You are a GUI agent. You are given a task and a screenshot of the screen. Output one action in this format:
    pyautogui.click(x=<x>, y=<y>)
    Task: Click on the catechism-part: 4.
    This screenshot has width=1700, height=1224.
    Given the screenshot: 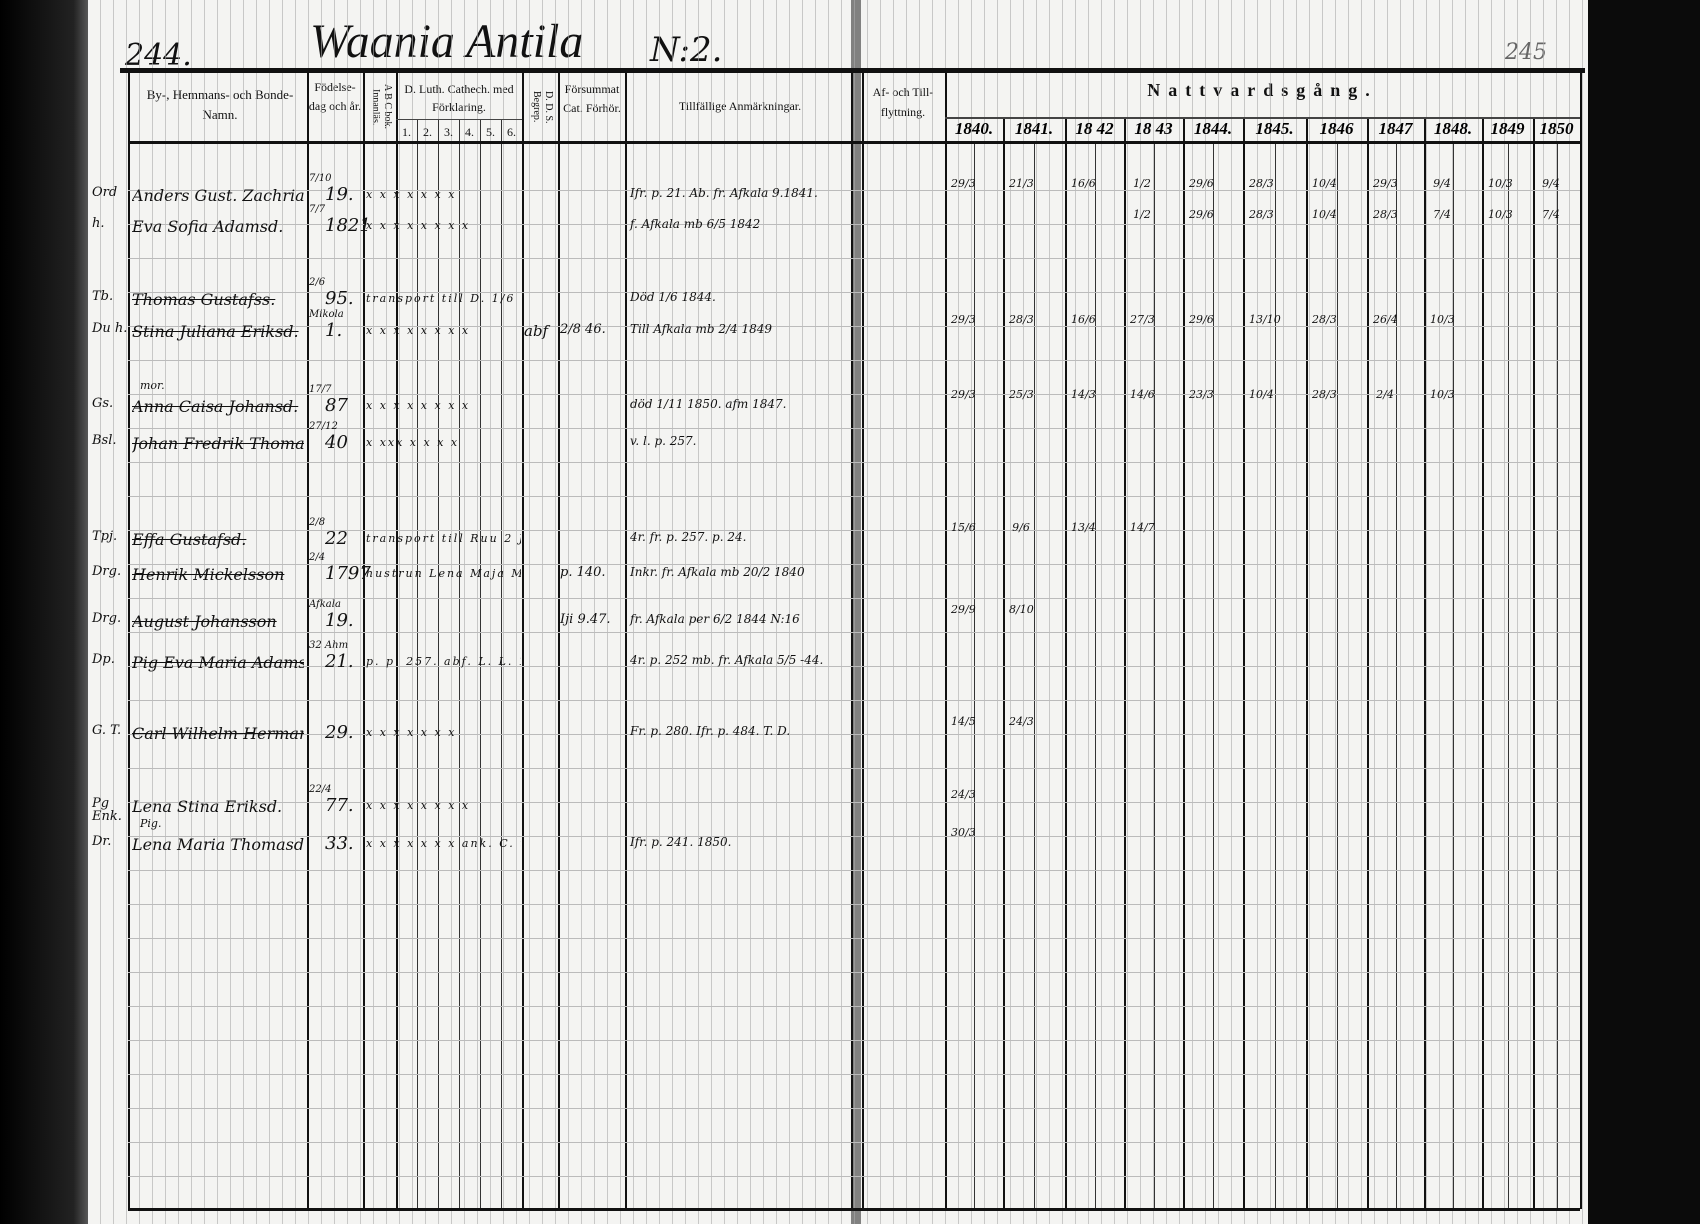 What is the action you would take?
    pyautogui.click(x=469, y=132)
    